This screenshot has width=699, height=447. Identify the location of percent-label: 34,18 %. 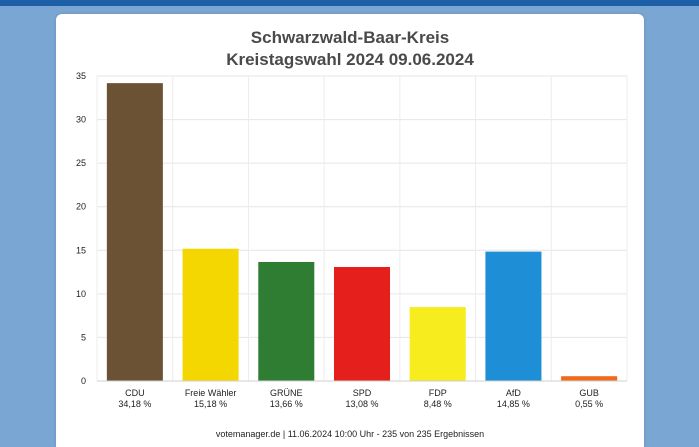
(134, 404).